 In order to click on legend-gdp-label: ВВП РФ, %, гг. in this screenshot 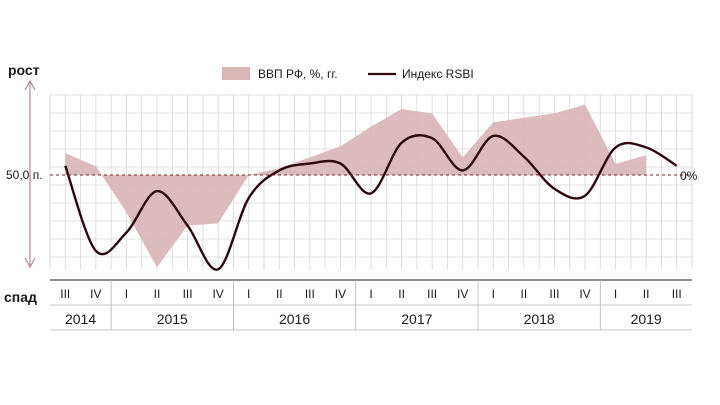, I will do `click(298, 74)`.